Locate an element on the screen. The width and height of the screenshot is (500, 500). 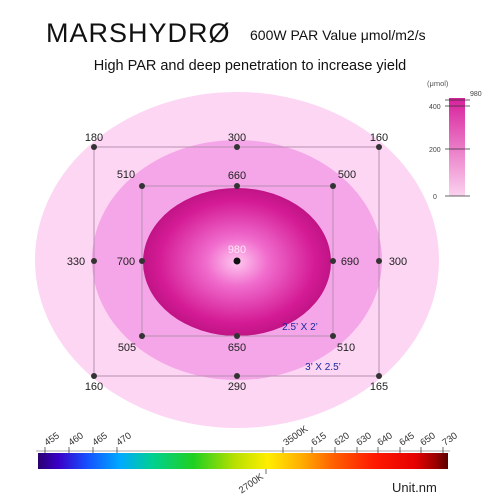
point-center is located at coordinates (237, 261).